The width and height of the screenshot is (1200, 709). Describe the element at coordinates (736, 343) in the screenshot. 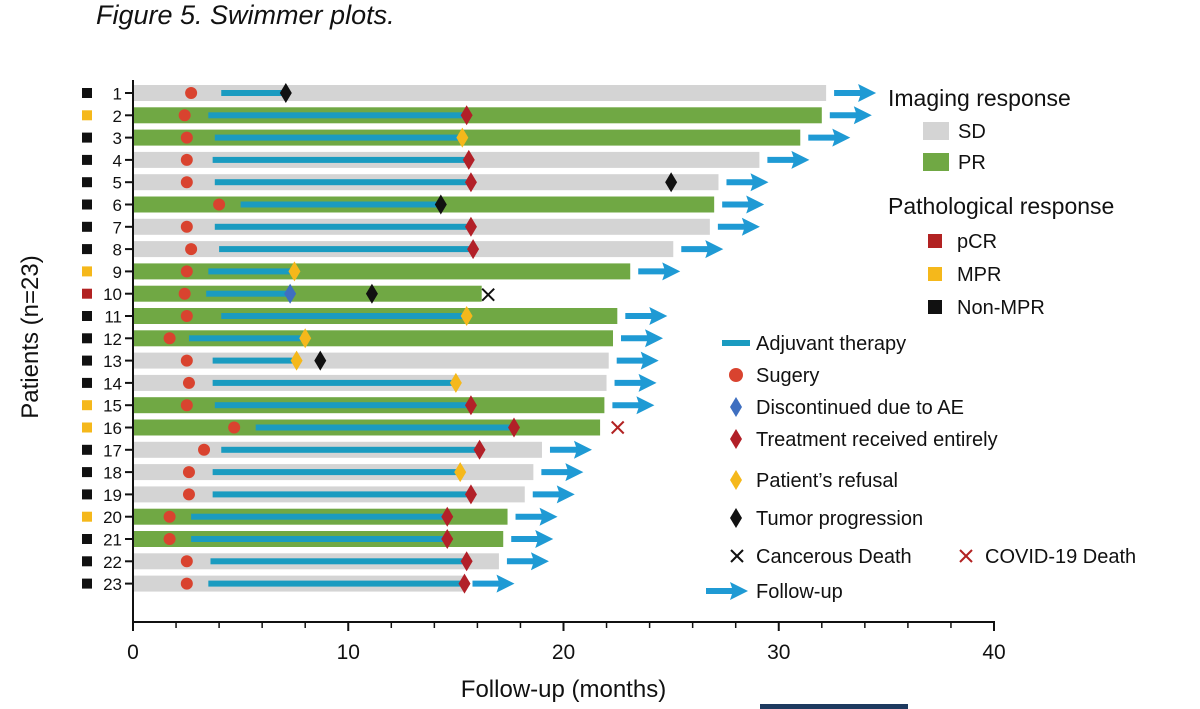

I see `legend-adjuvant-line` at that location.